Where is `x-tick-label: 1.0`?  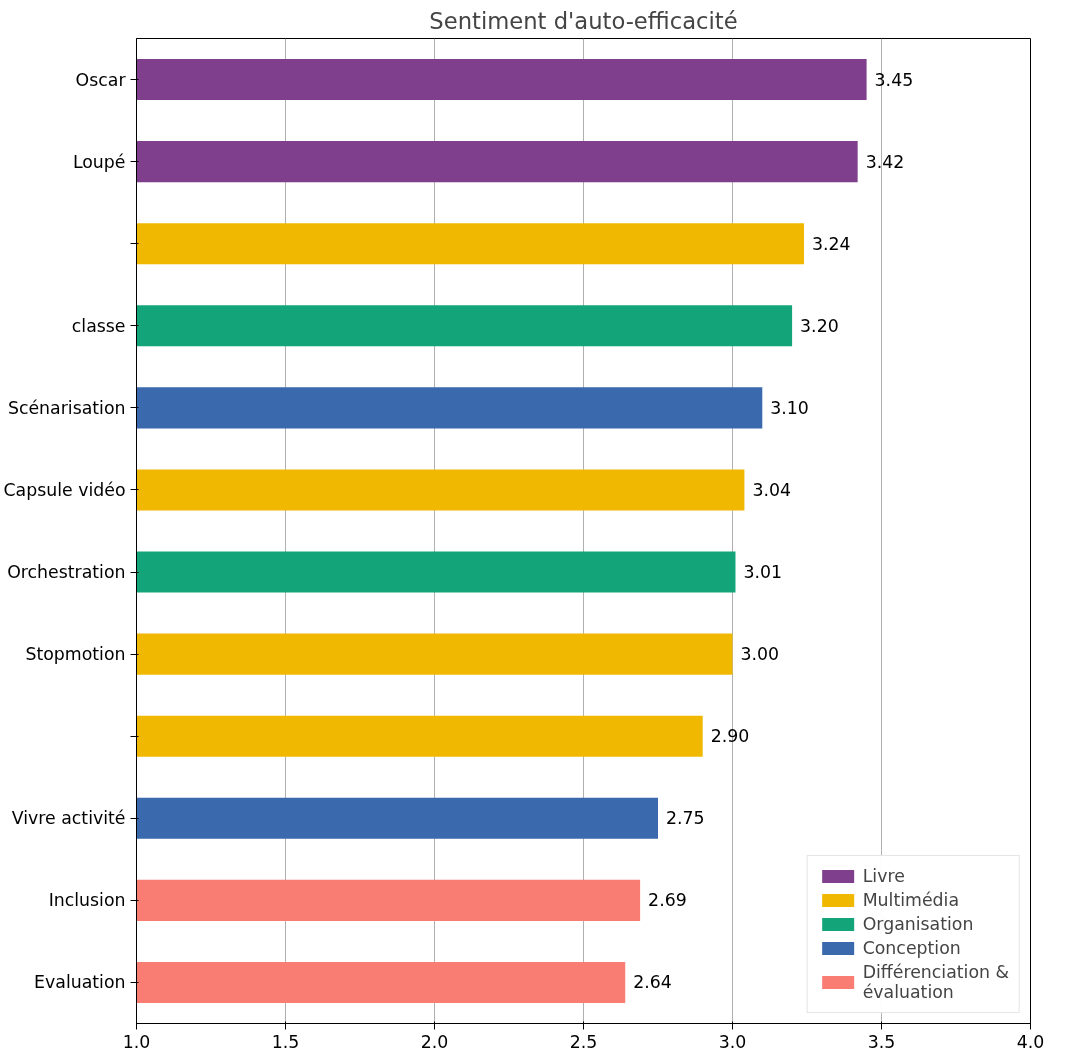
x-tick-label: 1.0 is located at coordinates (136, 1041).